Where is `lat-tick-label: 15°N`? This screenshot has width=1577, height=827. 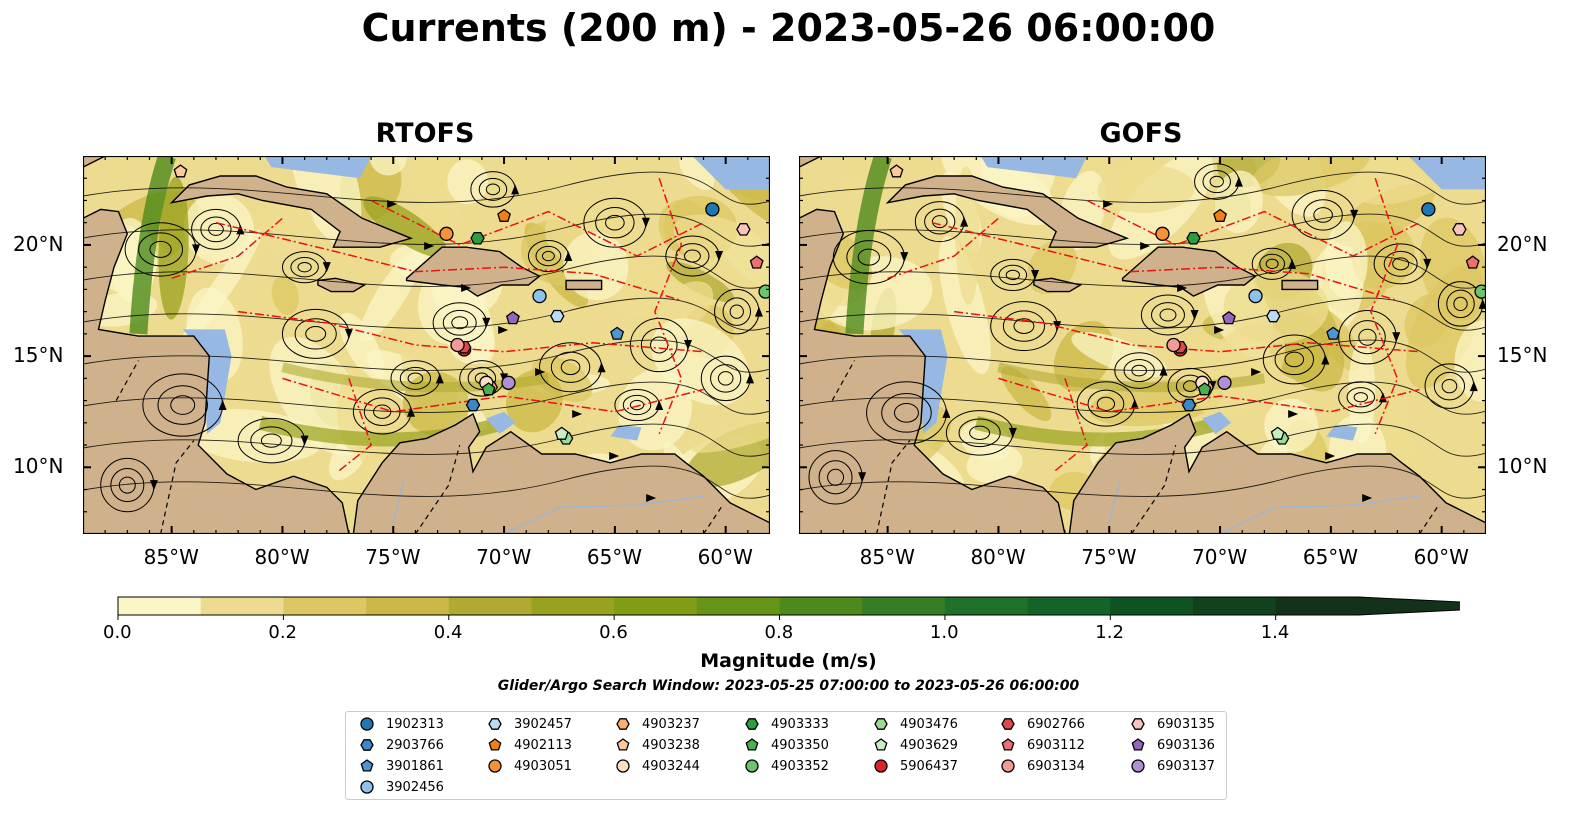
lat-tick-label: 15°N is located at coordinates (1522, 355).